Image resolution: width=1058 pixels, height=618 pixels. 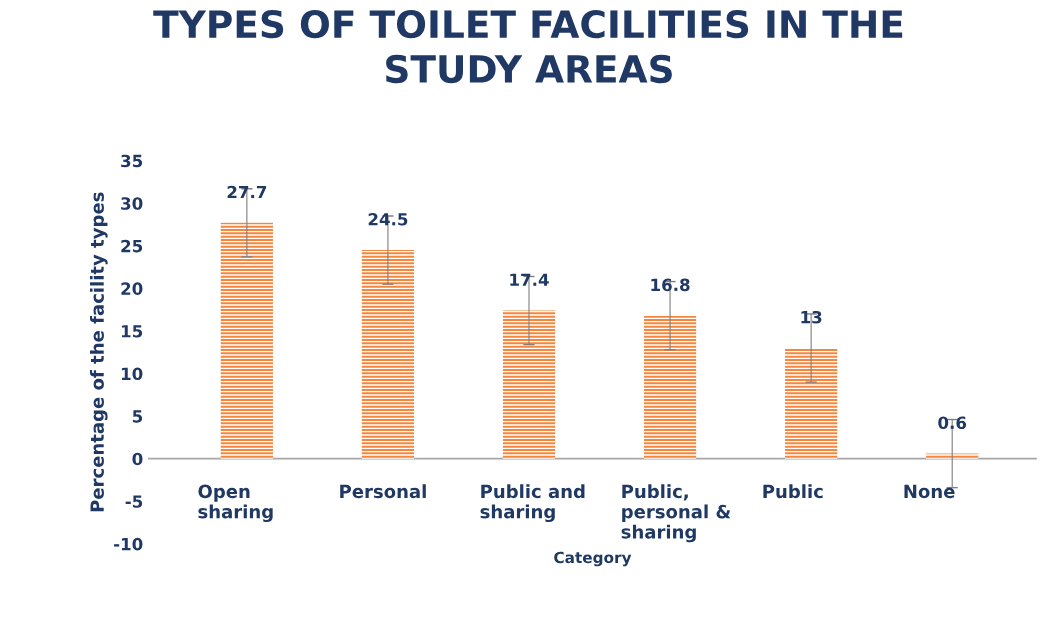 What do you see at coordinates (929, 491) in the screenshot?
I see `x-tick-label: None` at bounding box center [929, 491].